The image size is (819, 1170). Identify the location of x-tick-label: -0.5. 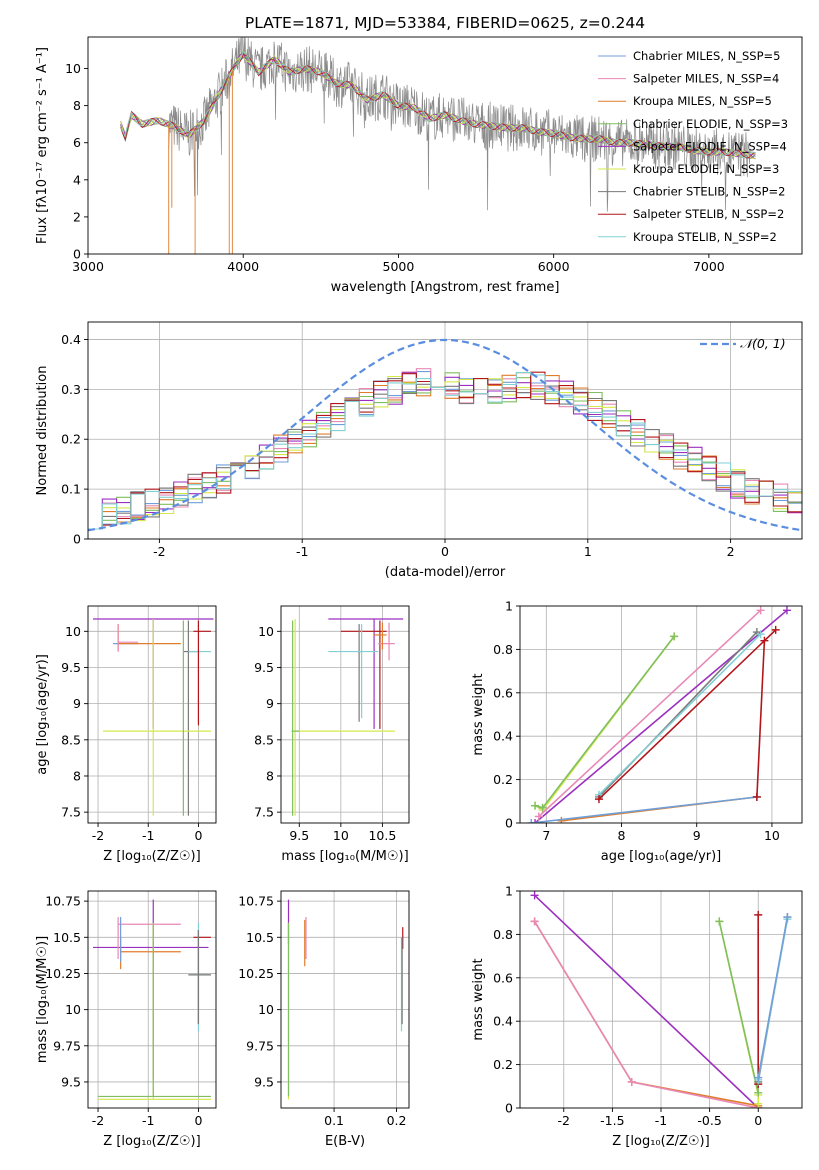
(709, 1120).